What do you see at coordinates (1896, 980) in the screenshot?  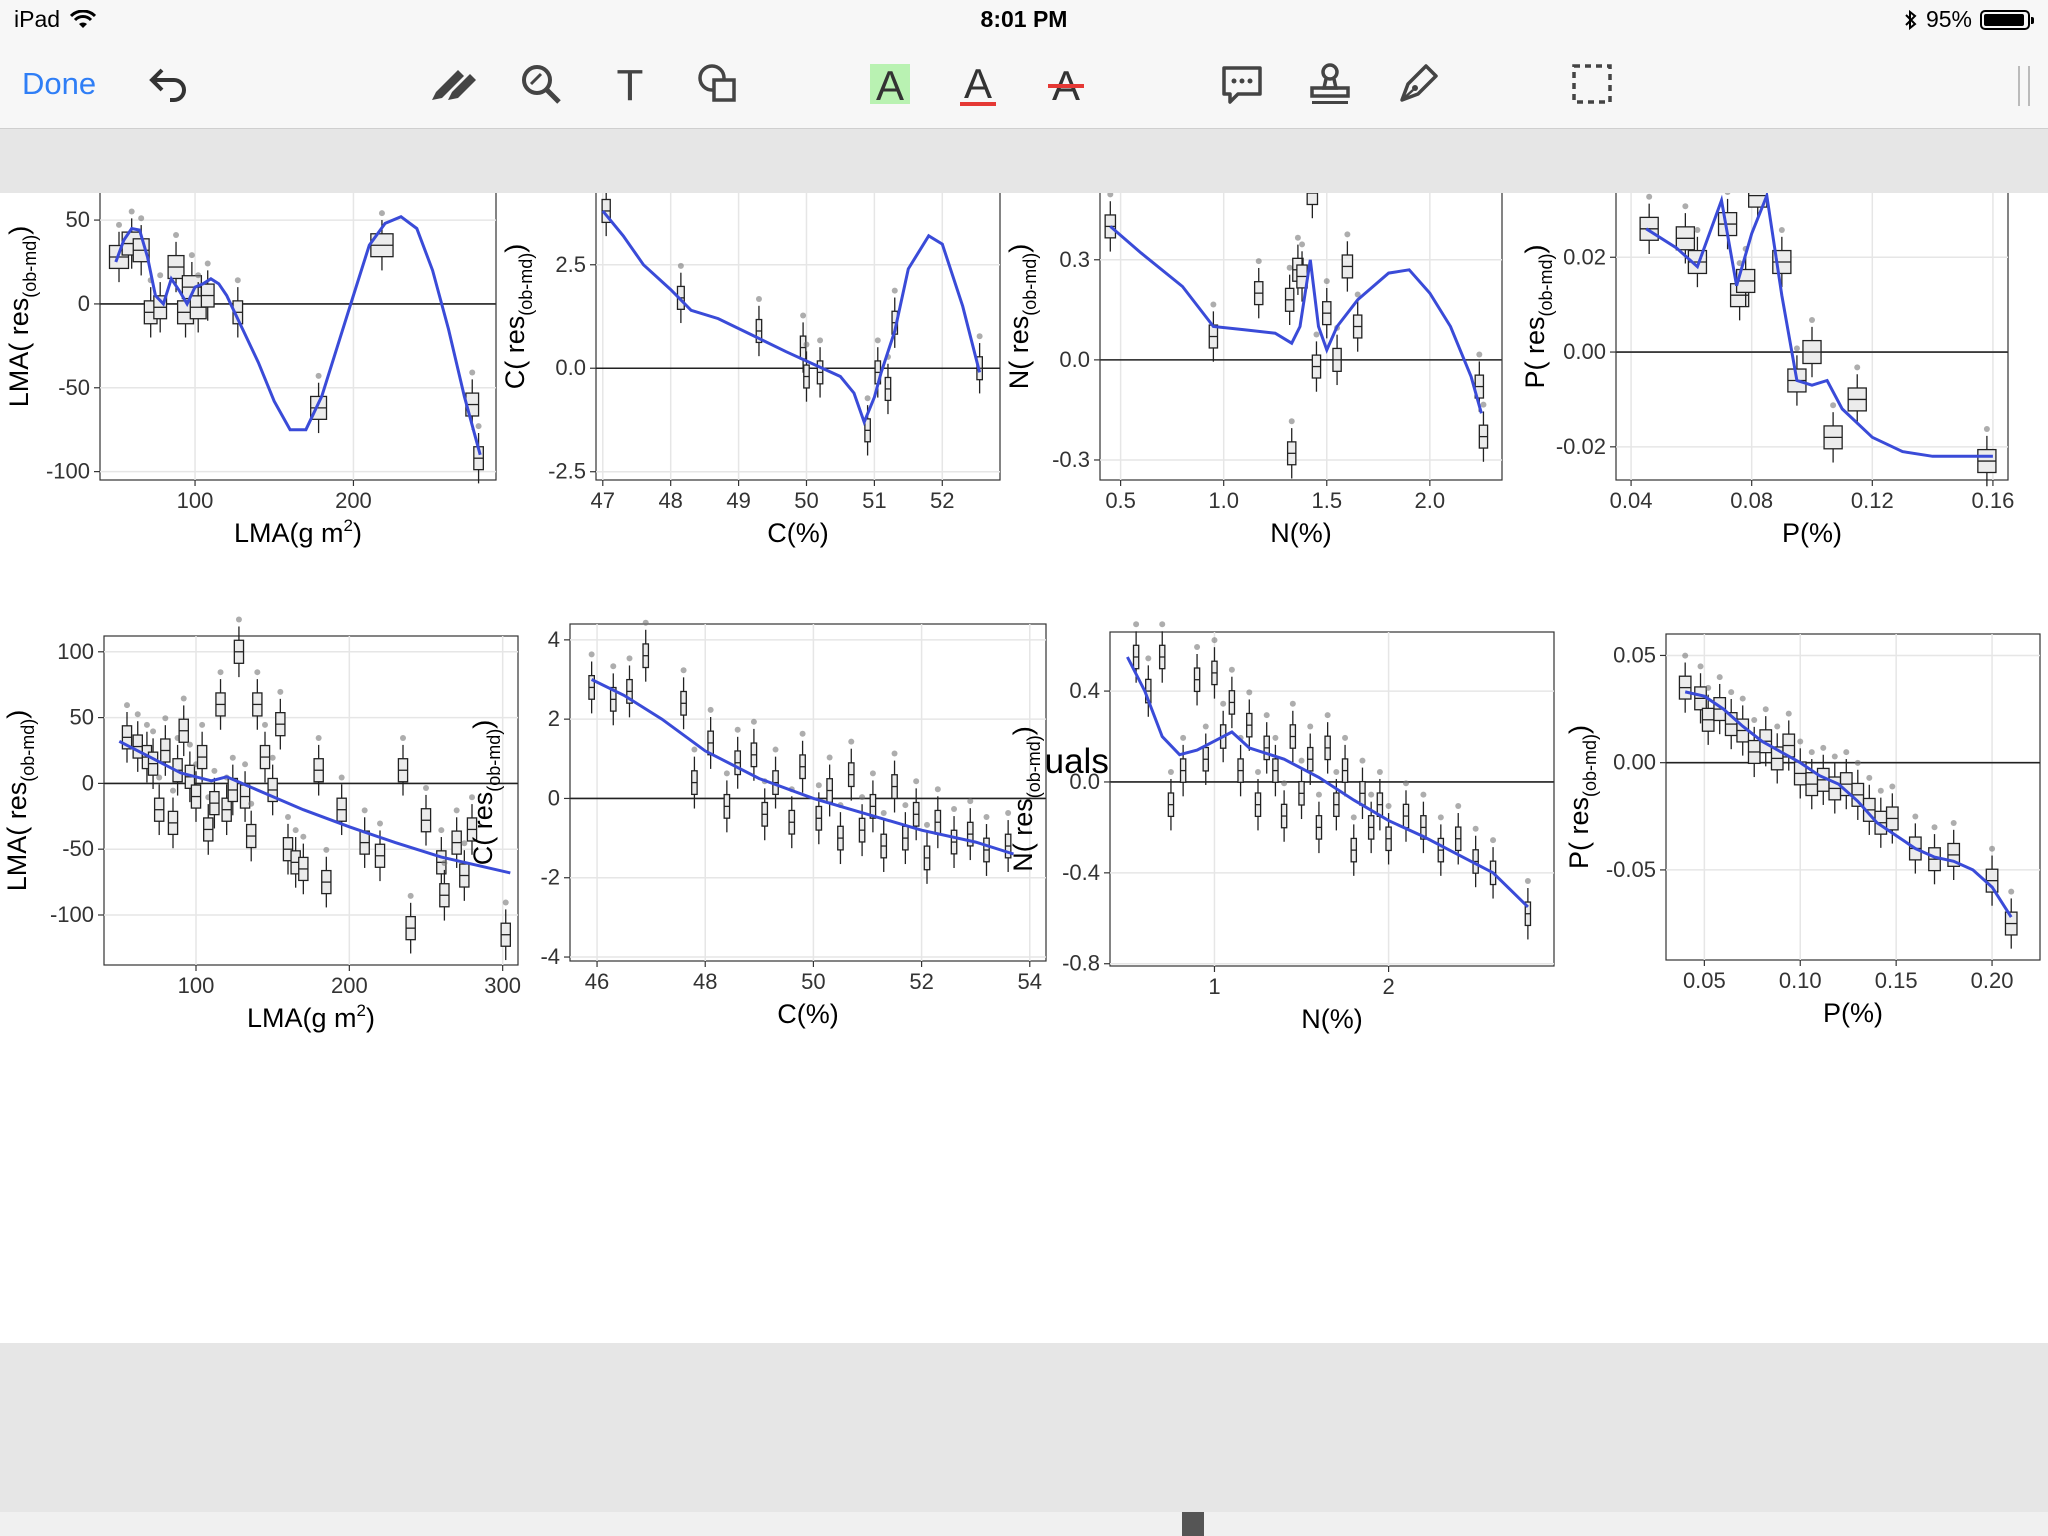 I see `x-tick-label: 0.15` at bounding box center [1896, 980].